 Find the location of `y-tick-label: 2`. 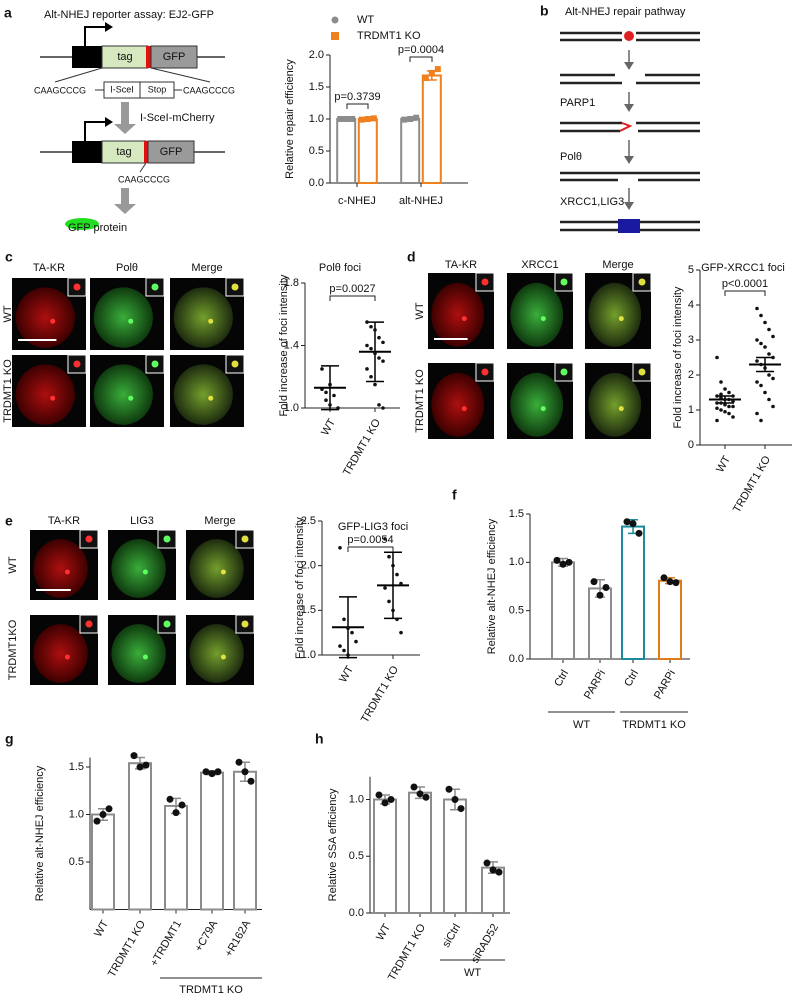

y-tick-label: 2 is located at coordinates (691, 375).